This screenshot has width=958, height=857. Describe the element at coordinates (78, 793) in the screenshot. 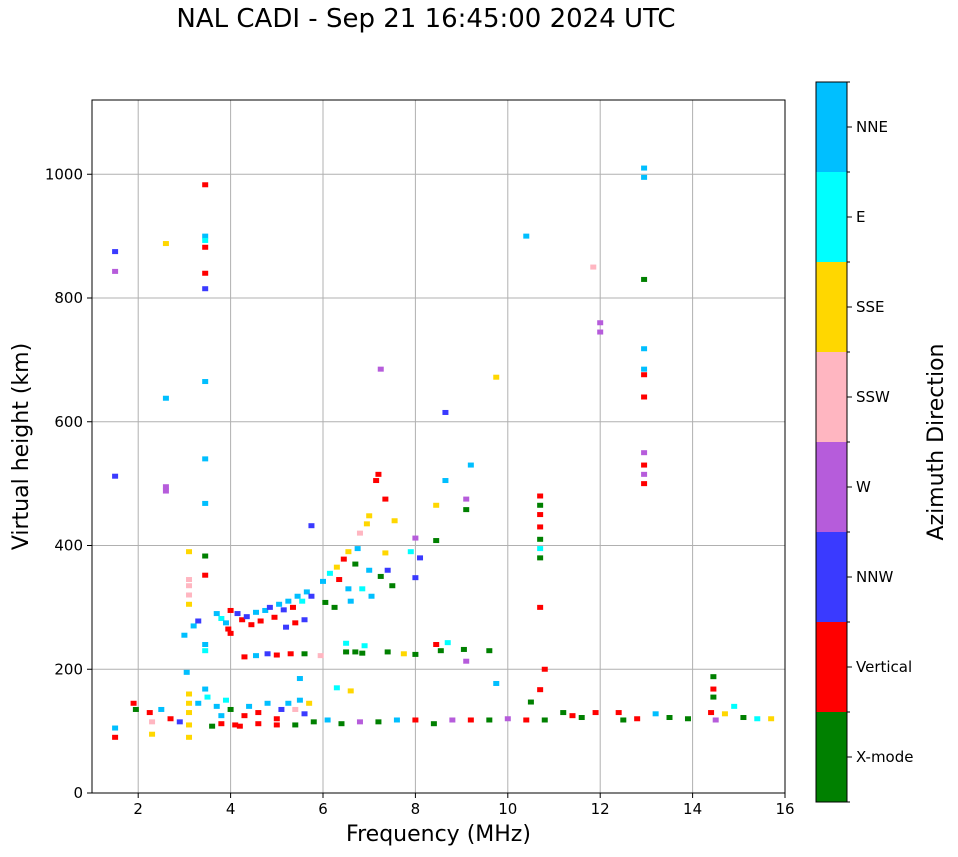

I see `y-tick-label: 0` at that location.